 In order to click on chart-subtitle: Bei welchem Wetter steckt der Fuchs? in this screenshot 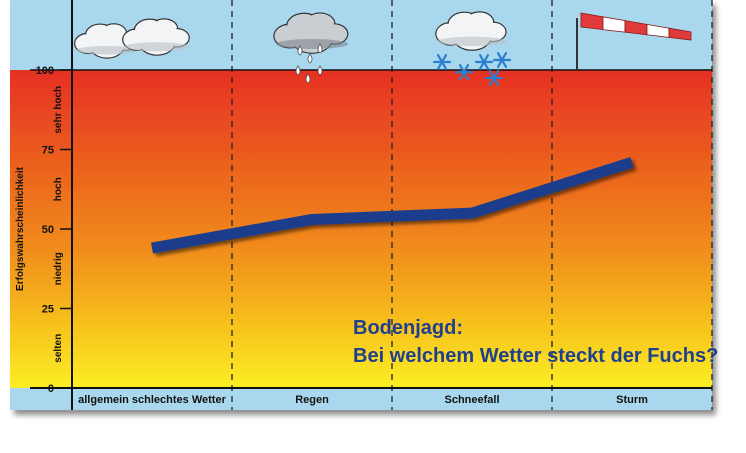, I will do `click(535, 356)`.